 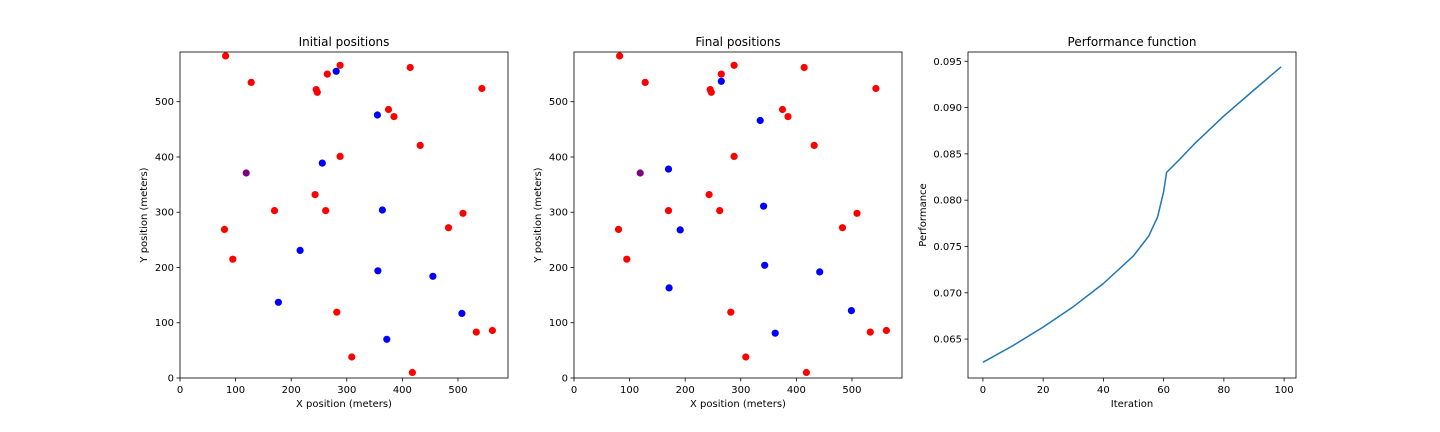 I want to click on chart-title: Initial positions, so click(x=344, y=42).